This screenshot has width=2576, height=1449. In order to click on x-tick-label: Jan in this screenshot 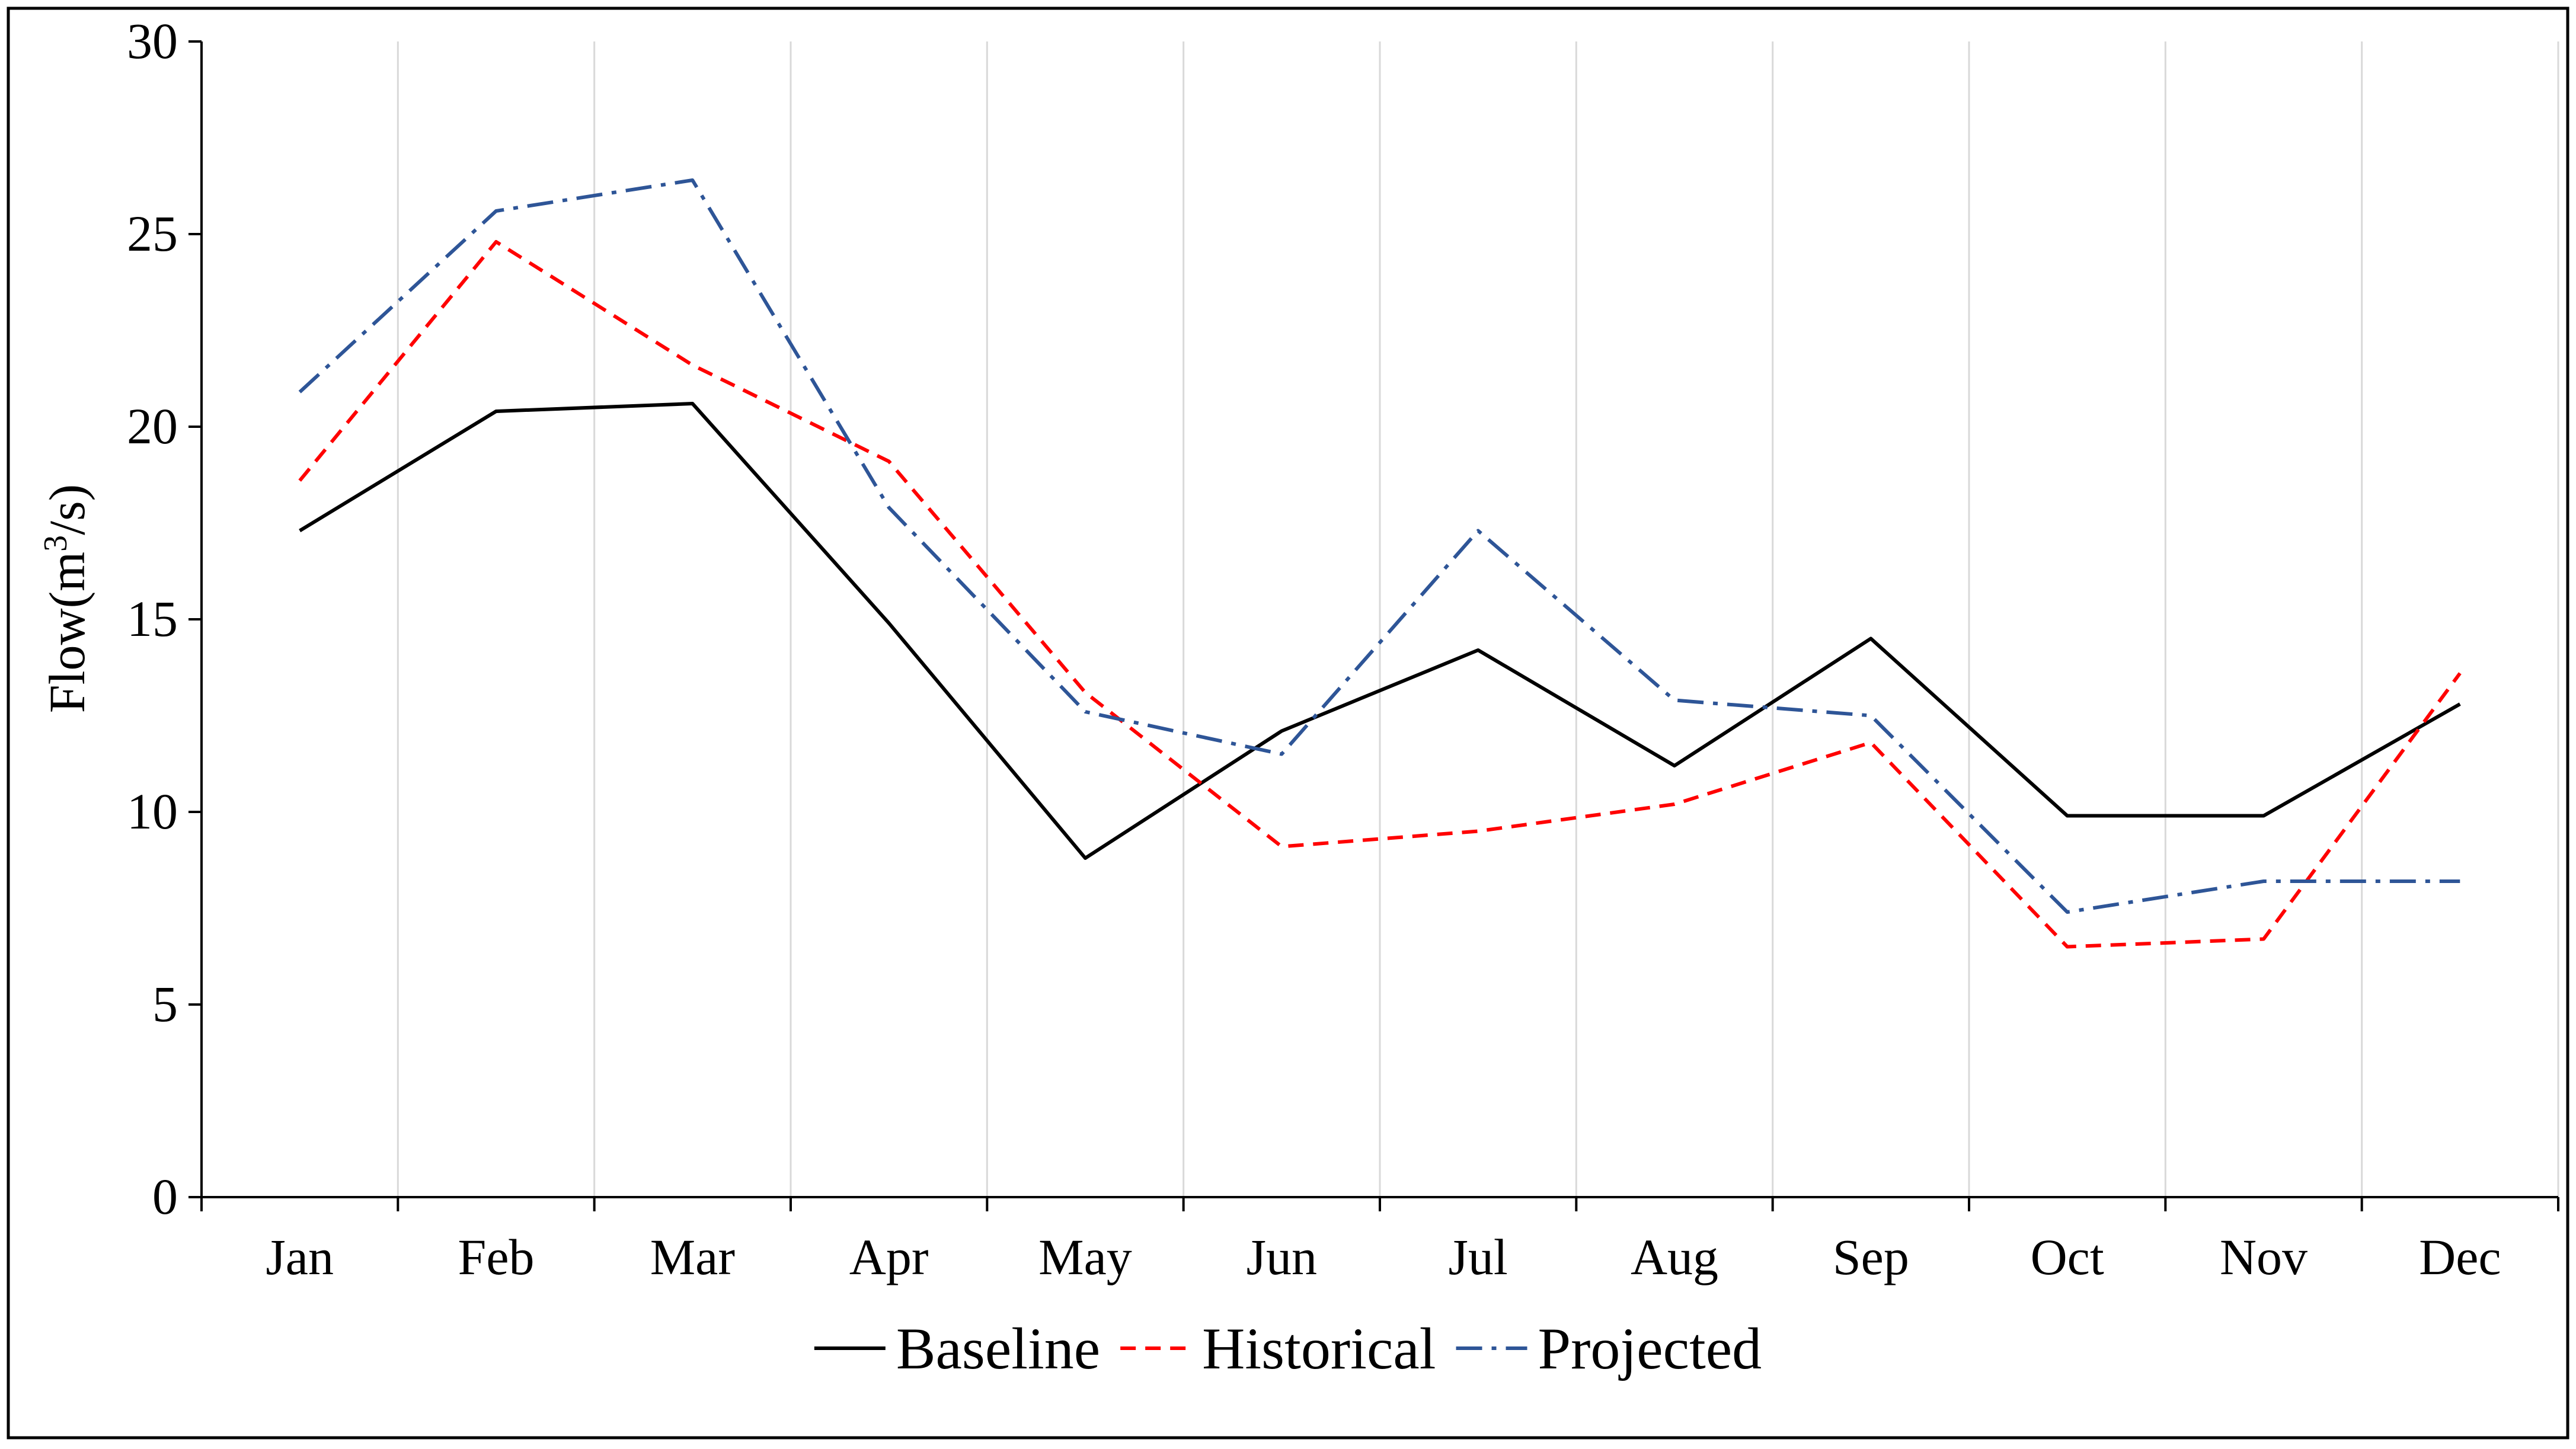, I will do `click(300, 1257)`.